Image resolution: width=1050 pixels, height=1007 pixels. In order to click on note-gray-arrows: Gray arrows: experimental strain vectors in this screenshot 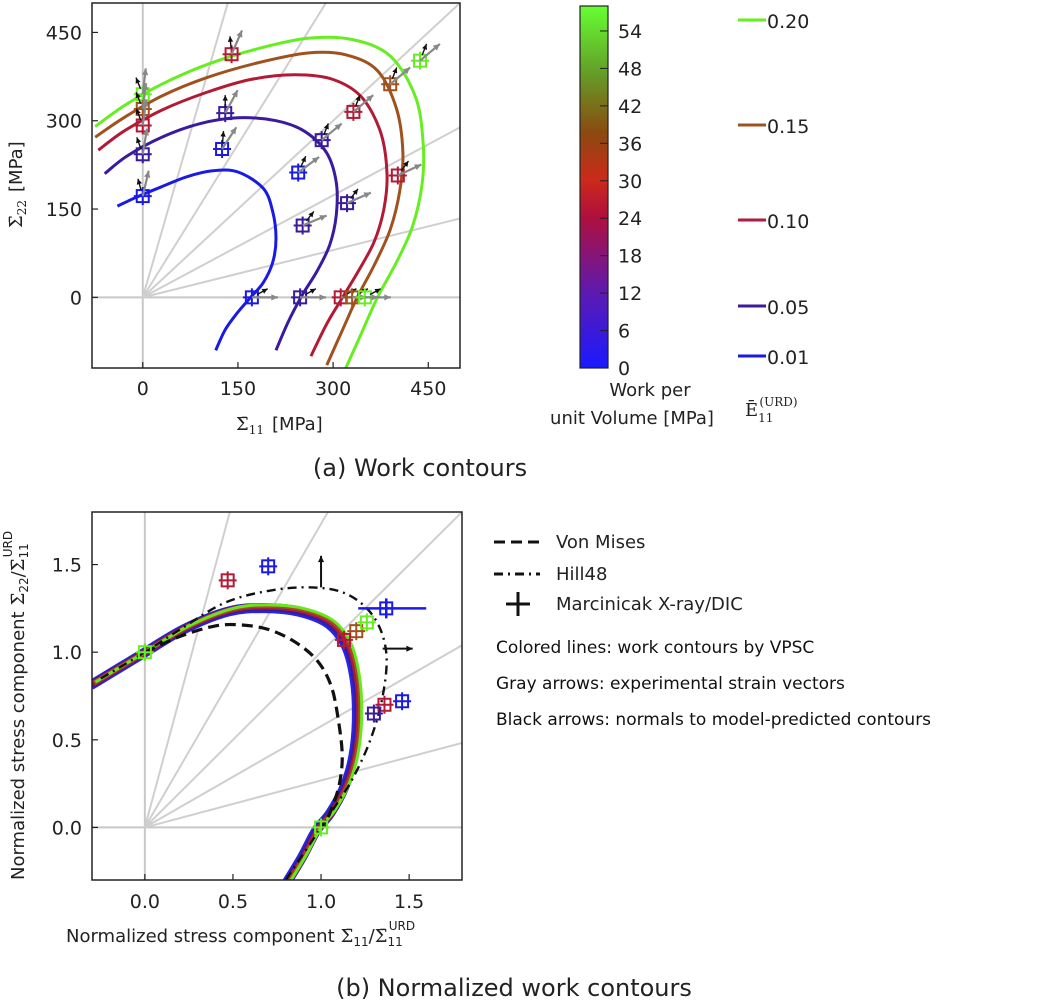, I will do `click(670, 684)`.